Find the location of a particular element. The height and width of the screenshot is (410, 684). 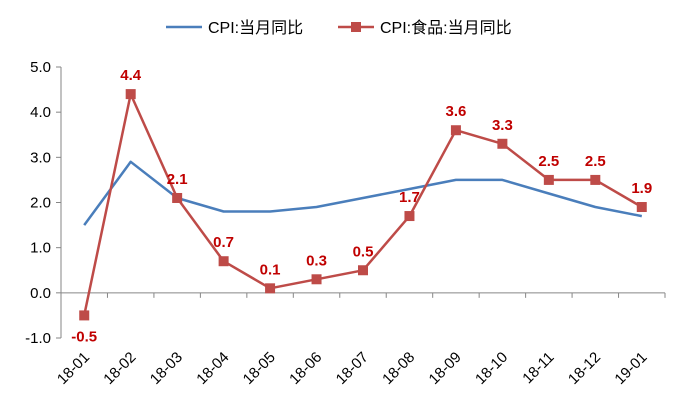

x-tick-label: 18-06 is located at coordinates (305, 368).